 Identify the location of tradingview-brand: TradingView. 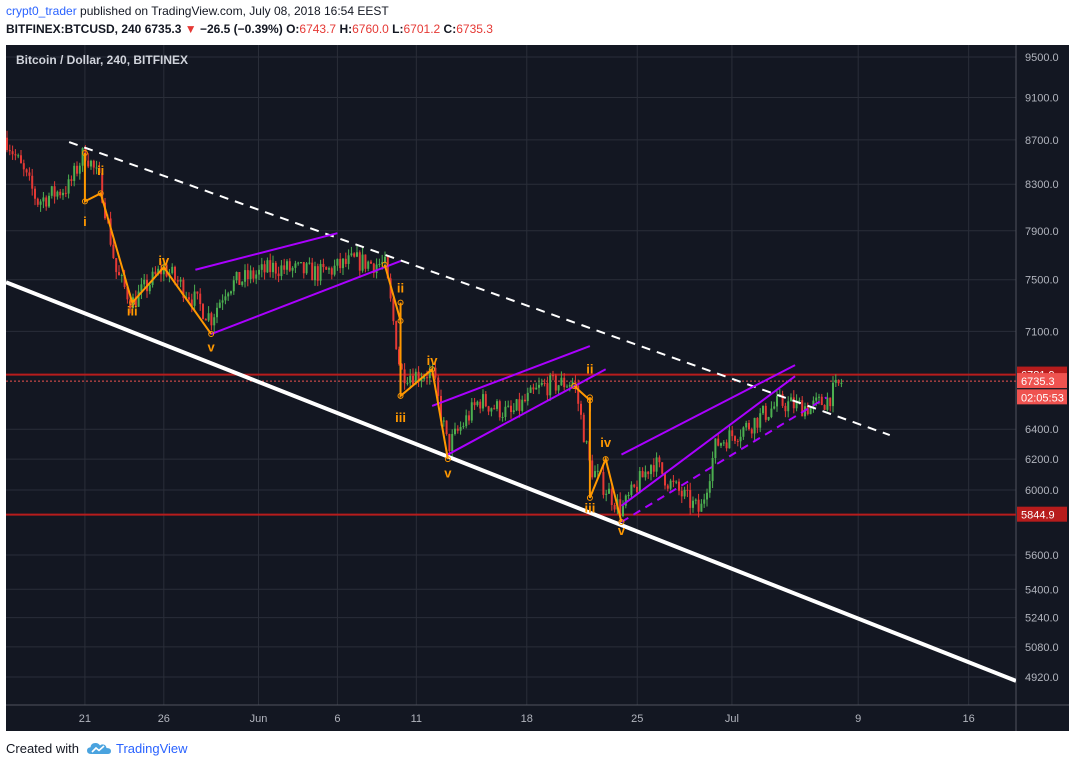
(151, 748).